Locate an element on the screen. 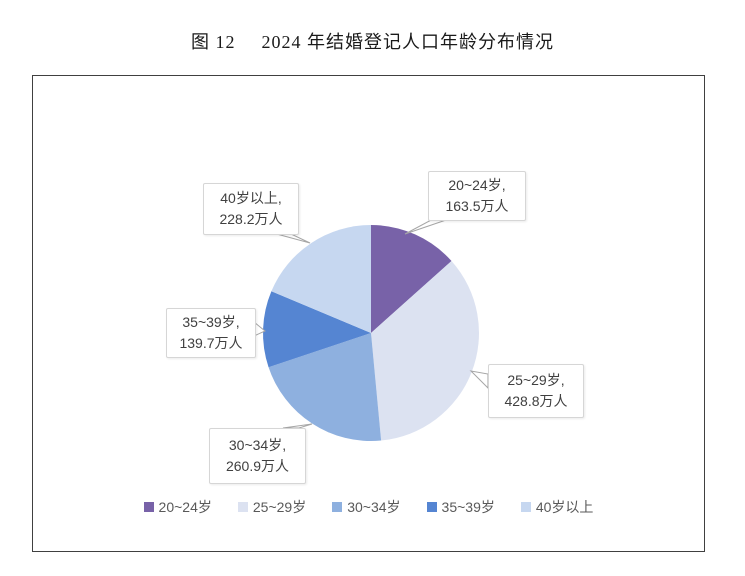 This screenshot has width=745, height=576. pie-slice-25~29岁 is located at coordinates (425, 351).